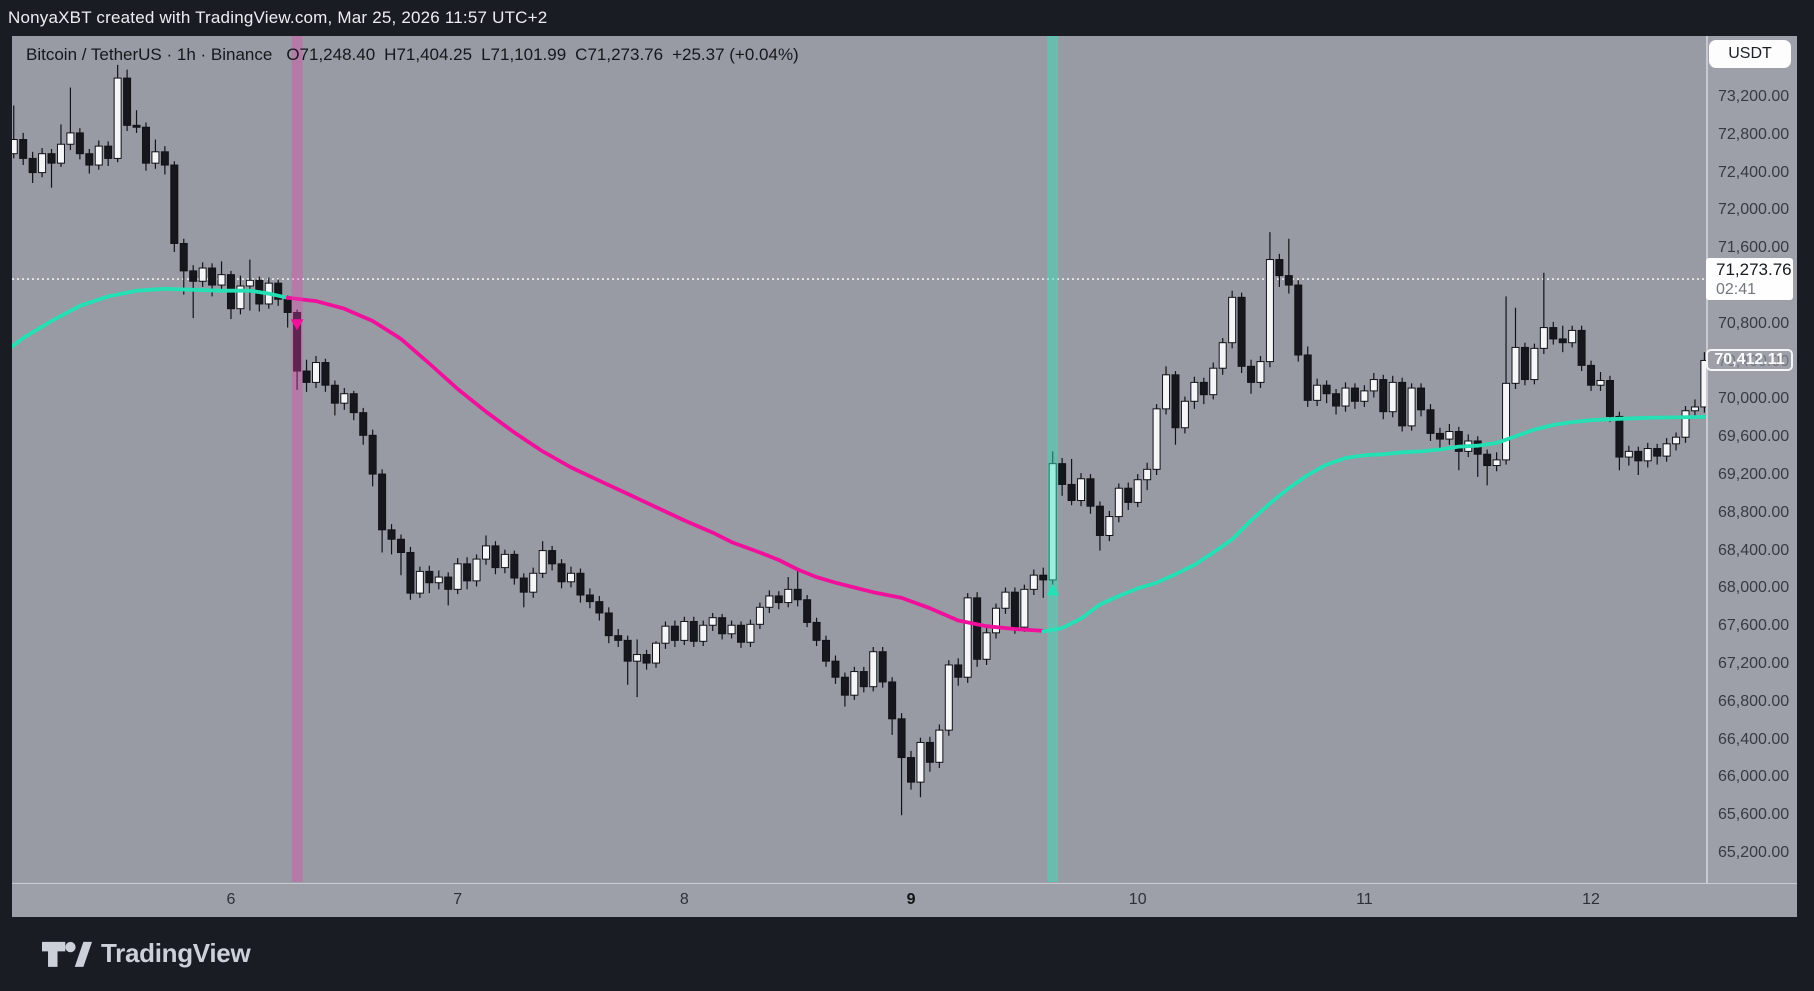 This screenshot has width=1814, height=991. What do you see at coordinates (1754, 172) in the screenshot?
I see `price-tick: 72,400.00` at bounding box center [1754, 172].